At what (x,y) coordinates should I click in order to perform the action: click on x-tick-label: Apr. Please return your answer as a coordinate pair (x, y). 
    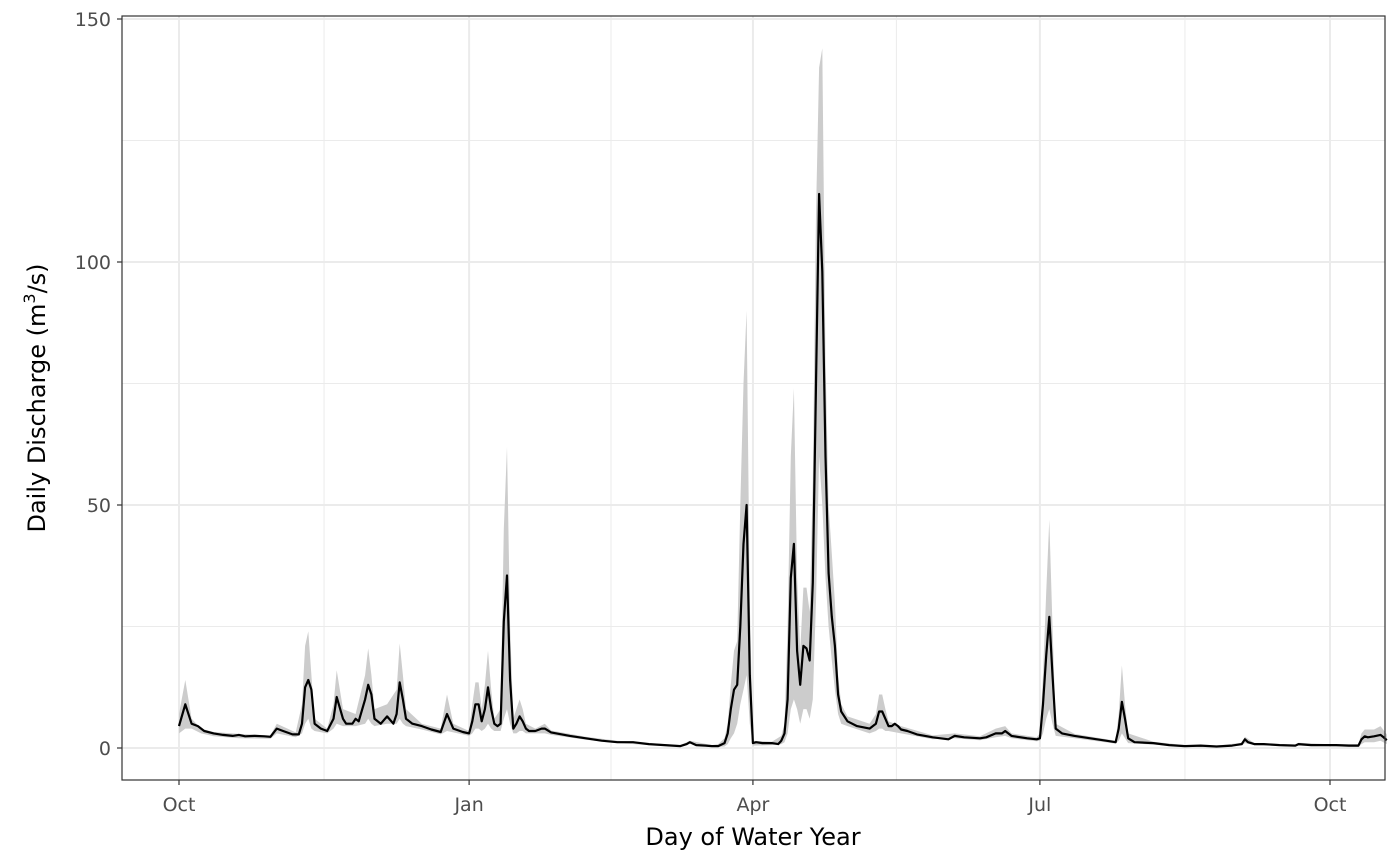
    Looking at the image, I should click on (752, 805).